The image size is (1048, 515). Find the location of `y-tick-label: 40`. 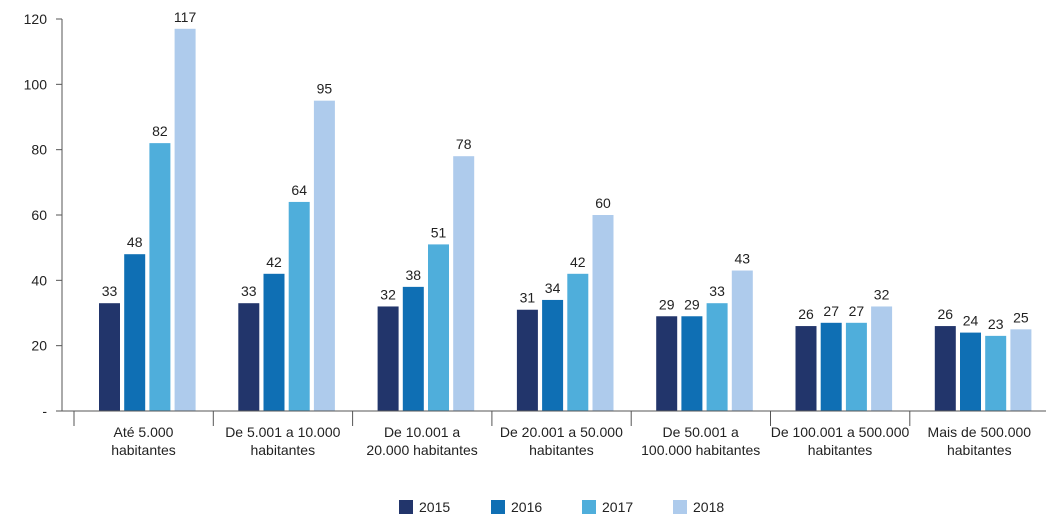

y-tick-label: 40 is located at coordinates (39, 280).